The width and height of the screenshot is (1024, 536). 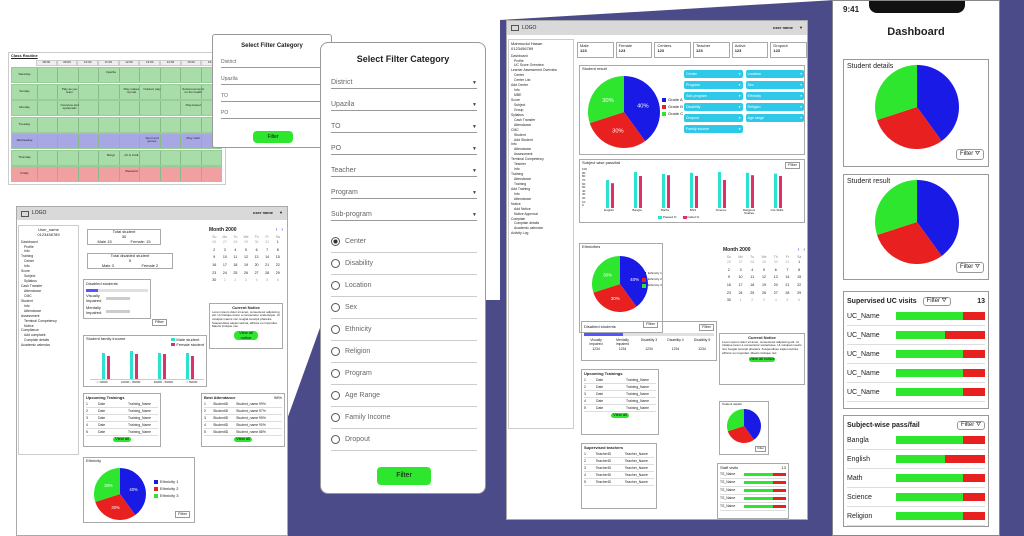 I want to click on progress-row: English, so click(x=916, y=459).